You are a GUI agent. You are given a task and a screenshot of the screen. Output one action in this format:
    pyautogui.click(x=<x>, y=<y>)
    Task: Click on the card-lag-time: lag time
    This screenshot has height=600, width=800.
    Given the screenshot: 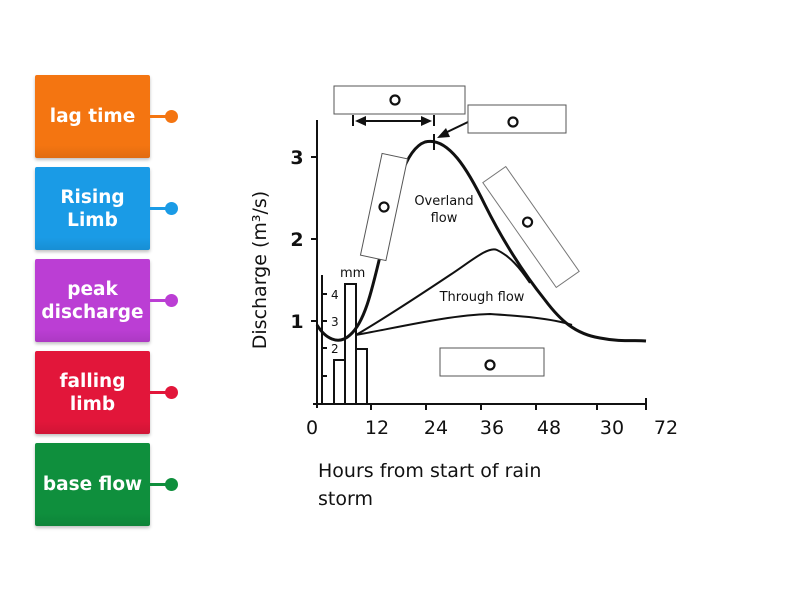 What is the action you would take?
    pyautogui.click(x=92, y=116)
    